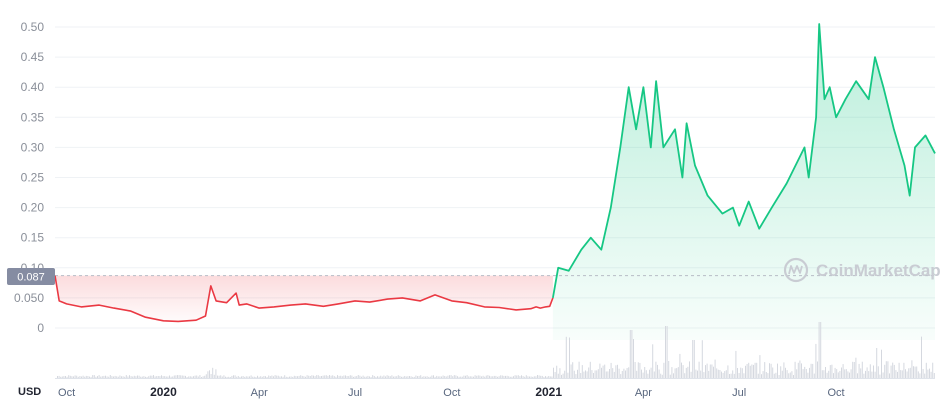  Describe the element at coordinates (355, 393) in the screenshot. I see `x-tick-label: Jul` at that location.